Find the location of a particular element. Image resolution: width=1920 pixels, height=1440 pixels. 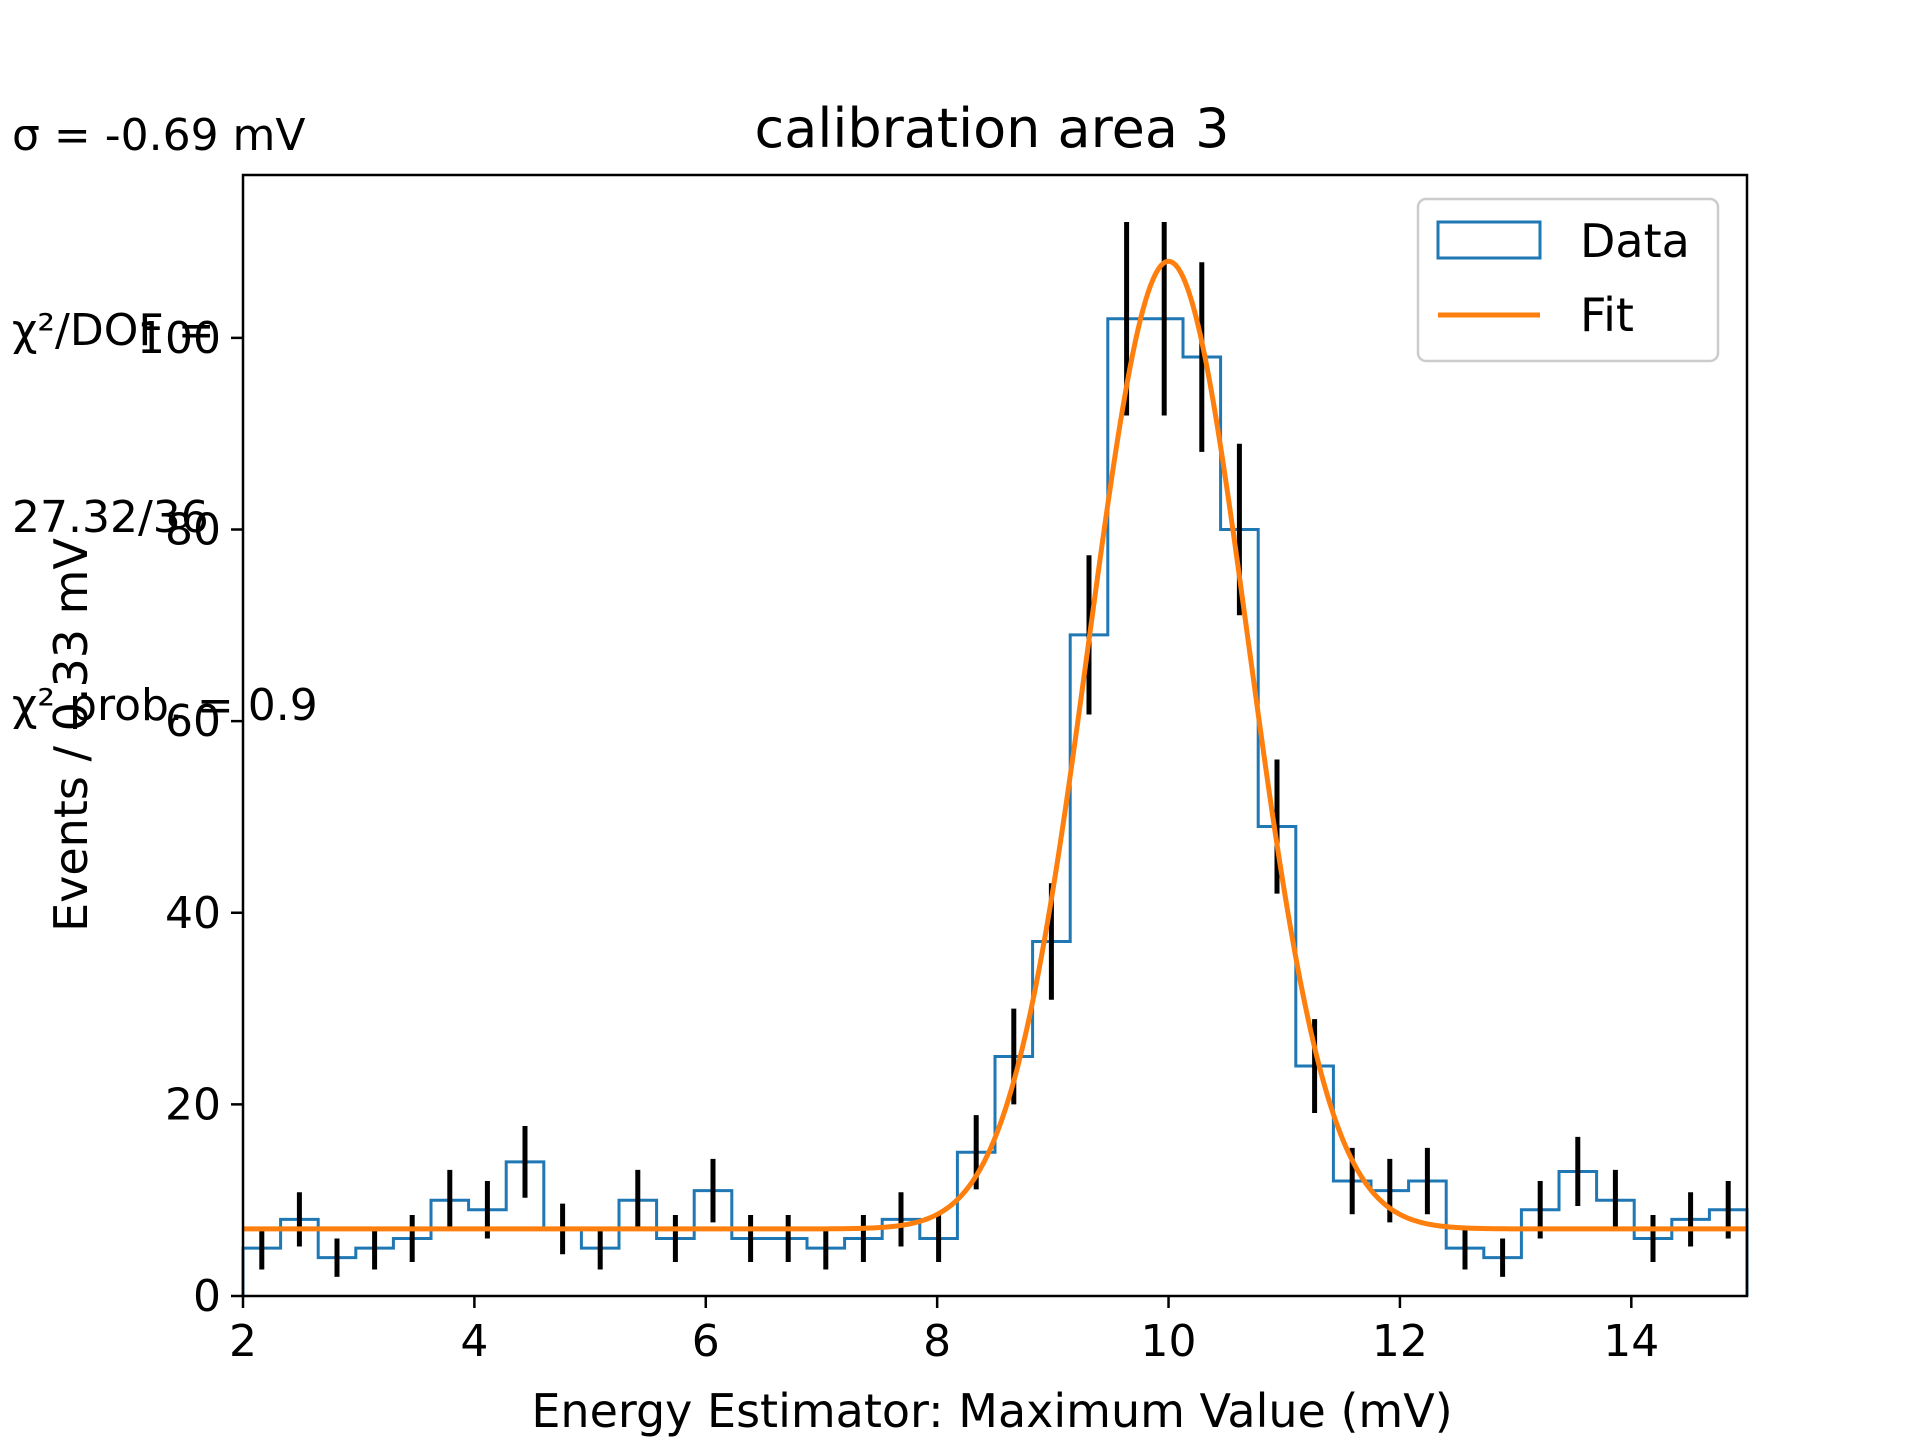

chi2-dof-value: 27.32/36 is located at coordinates (110, 517).